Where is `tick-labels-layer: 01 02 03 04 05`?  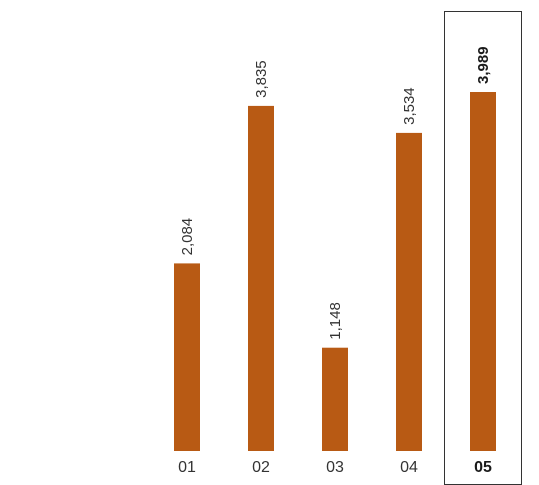
tick-labels-layer: 01 02 03 04 05 is located at coordinates (335, 467).